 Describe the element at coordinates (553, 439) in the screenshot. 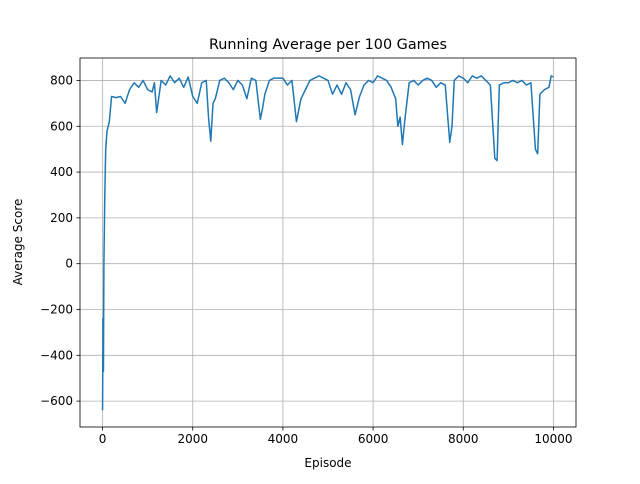

I see `x-tick-label: 10000` at that location.